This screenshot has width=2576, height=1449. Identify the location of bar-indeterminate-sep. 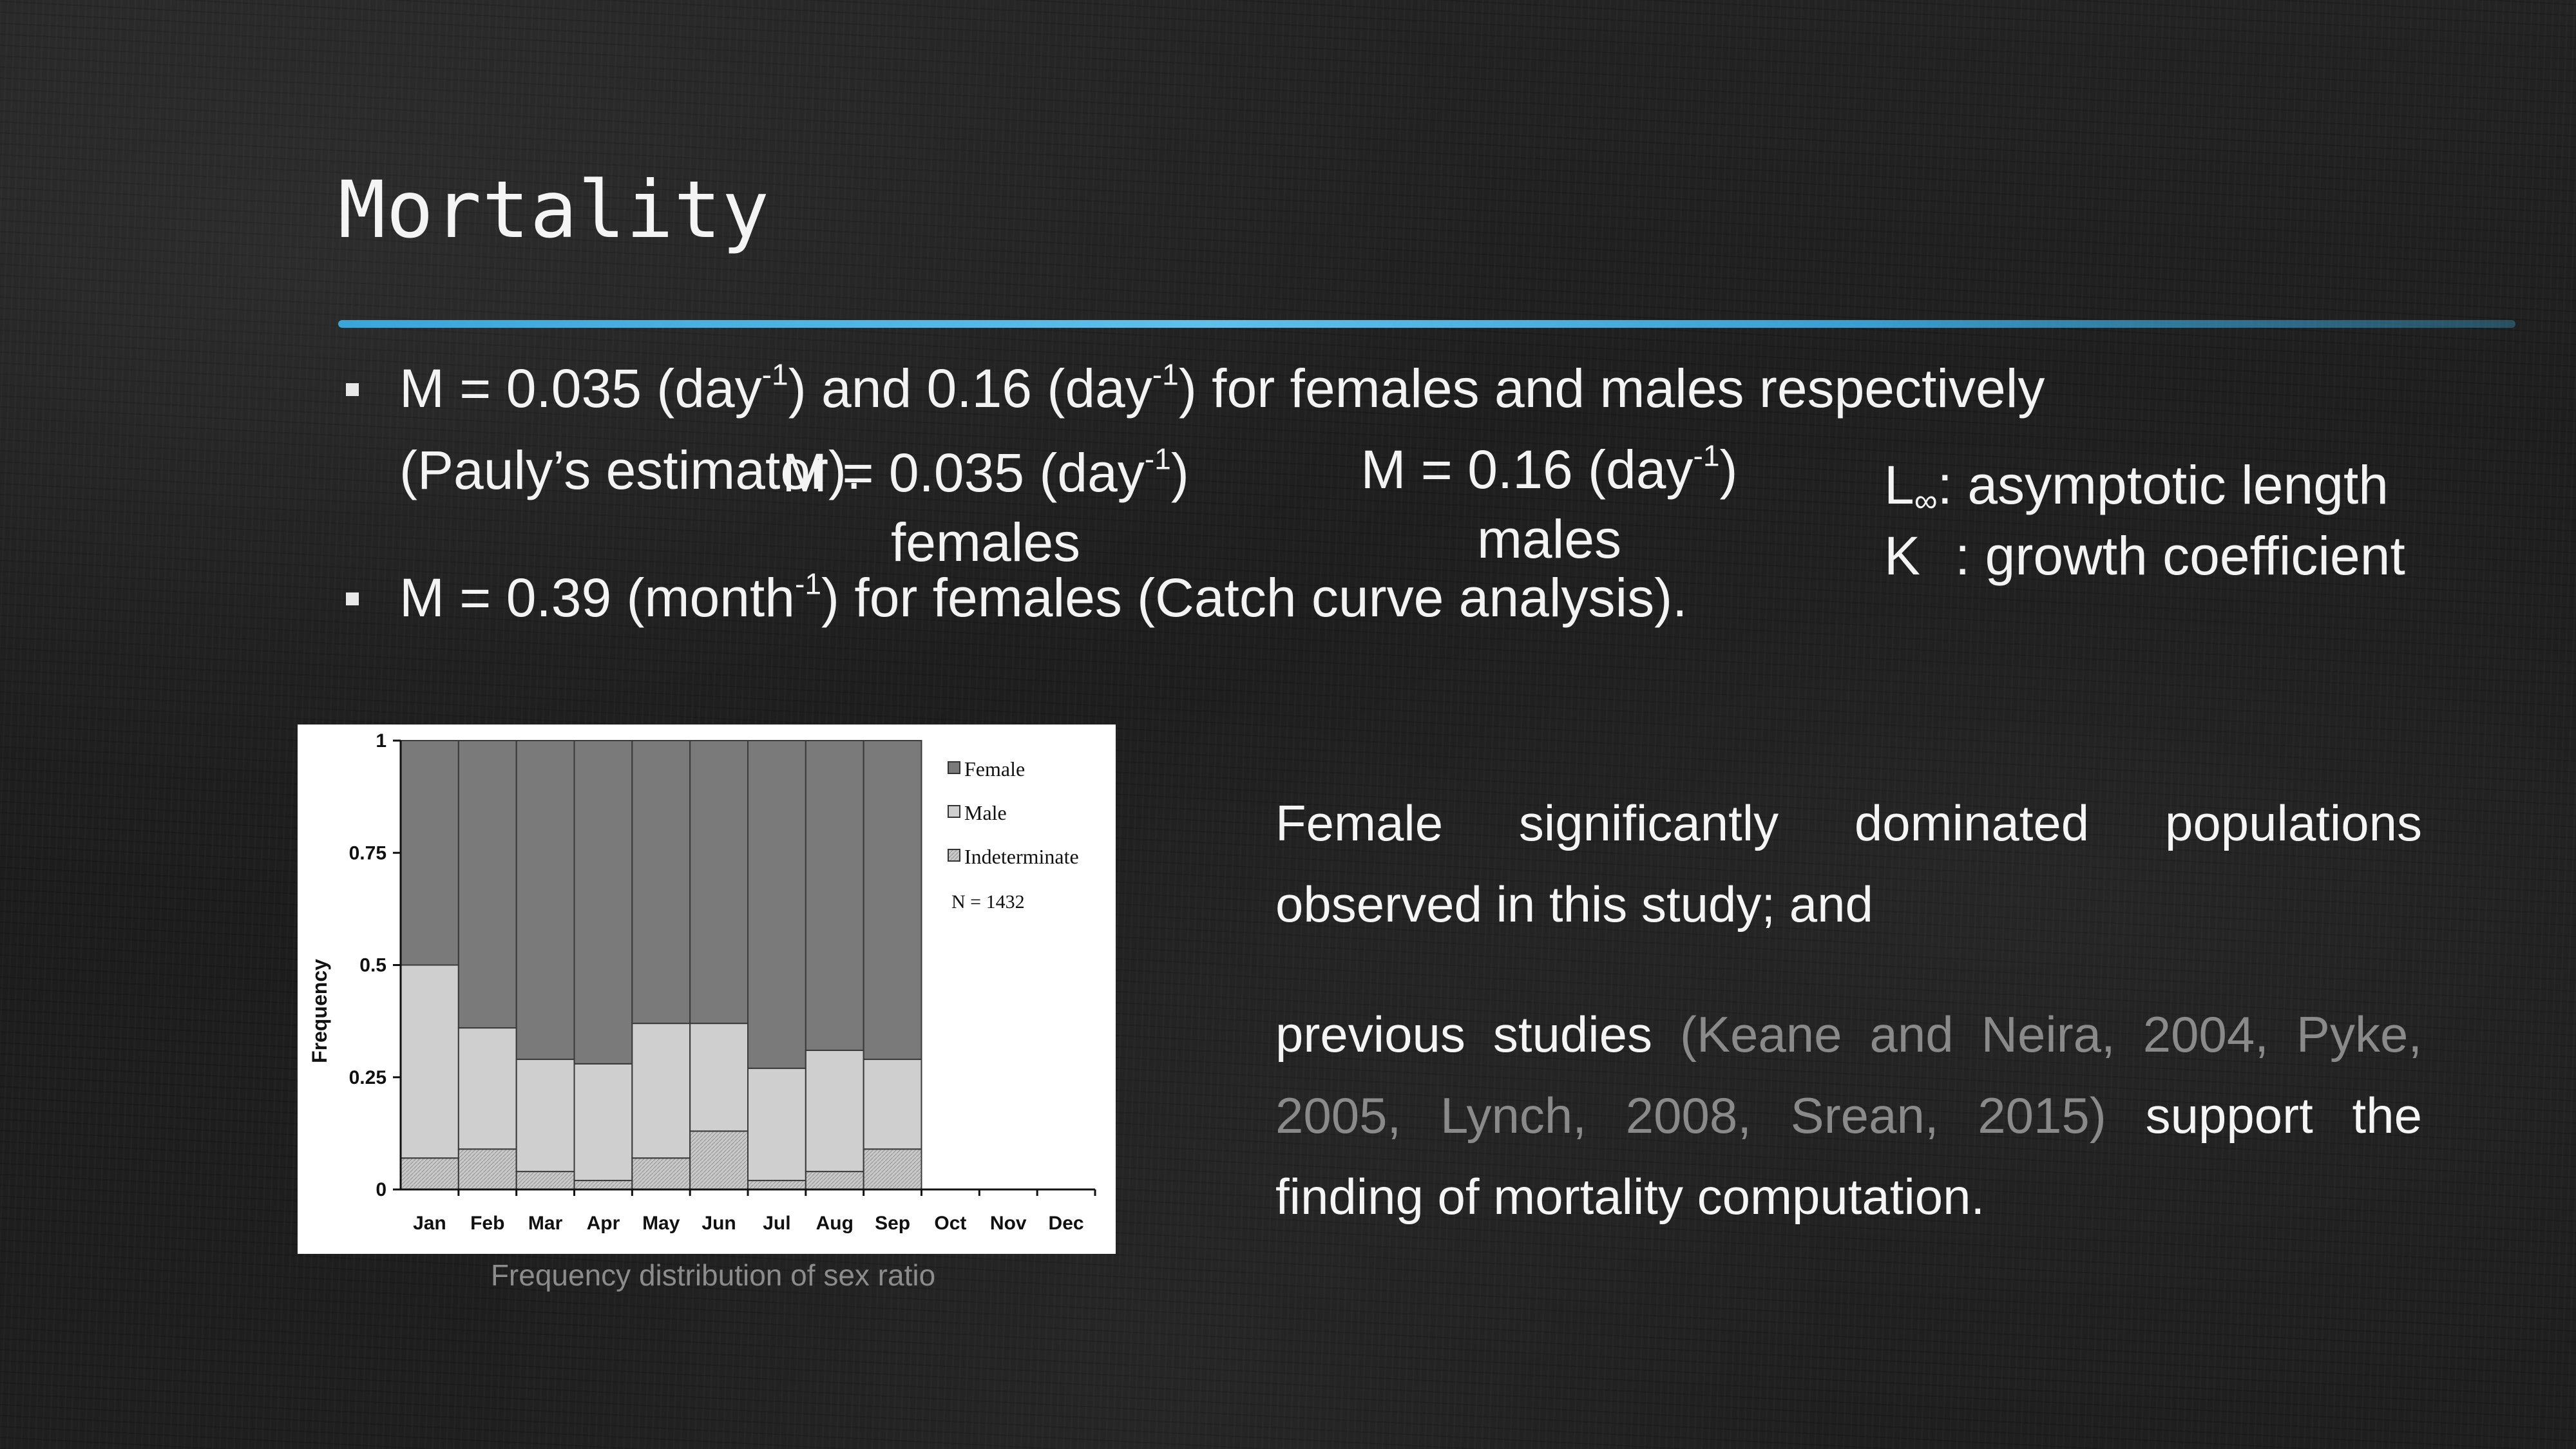
(893, 1169).